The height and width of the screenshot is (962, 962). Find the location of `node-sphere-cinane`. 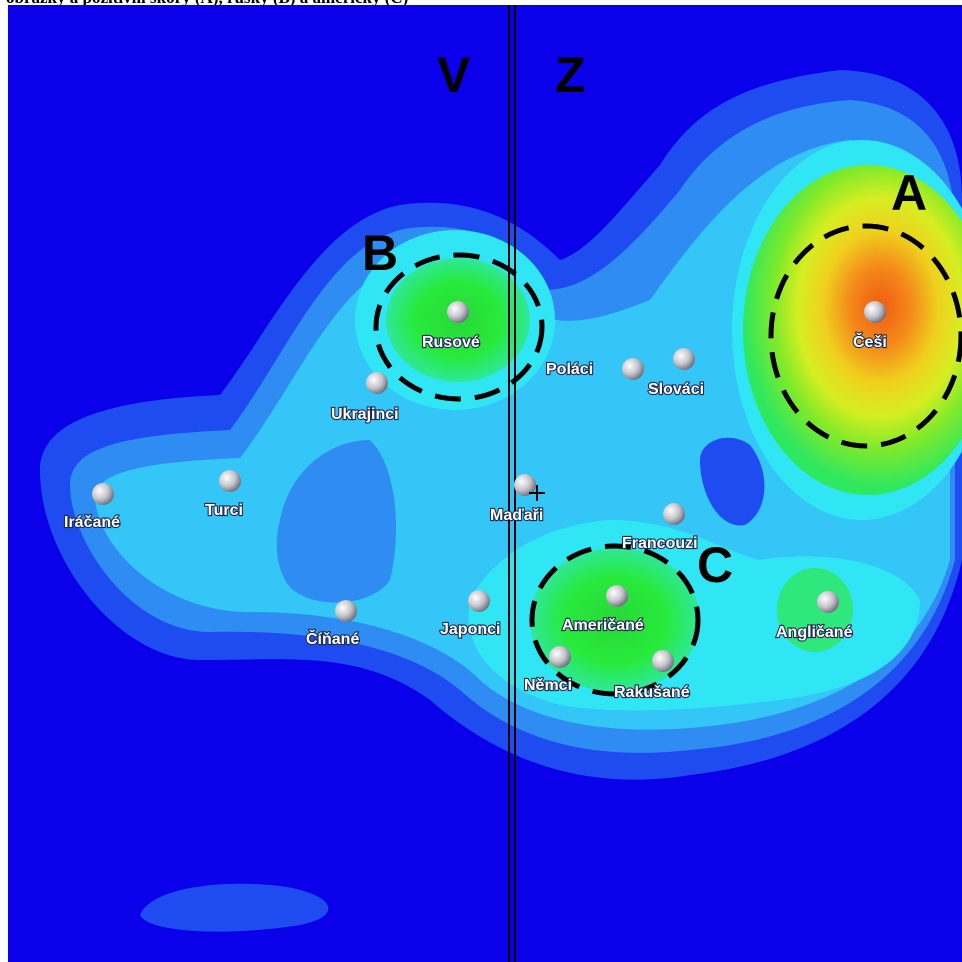

node-sphere-cinane is located at coordinates (346, 611).